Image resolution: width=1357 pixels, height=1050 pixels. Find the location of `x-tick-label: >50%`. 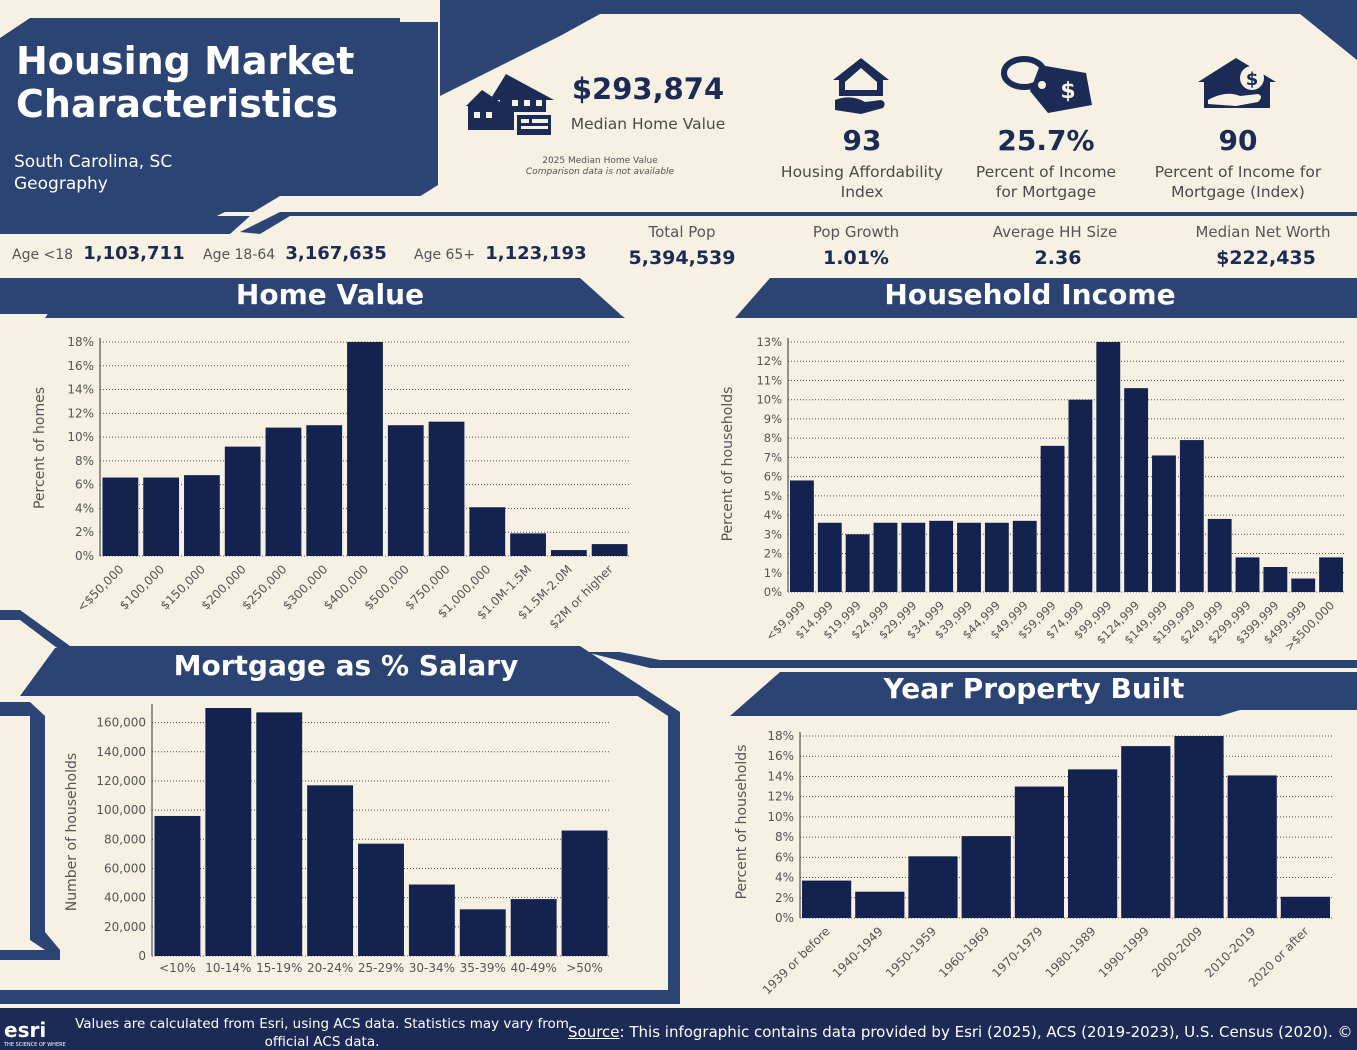

x-tick-label: >50% is located at coordinates (584, 968).